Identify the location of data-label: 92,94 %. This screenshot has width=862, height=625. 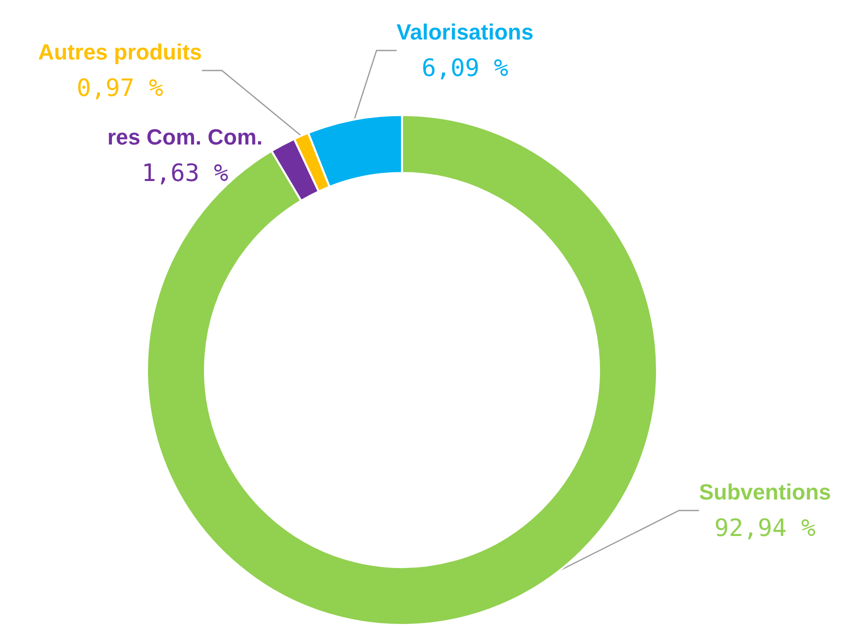
(765, 528).